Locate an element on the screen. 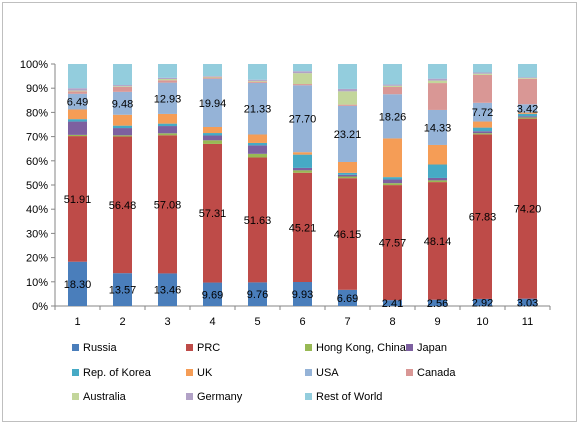 The height and width of the screenshot is (426, 581). data-label: 3.03 is located at coordinates (527, 303).